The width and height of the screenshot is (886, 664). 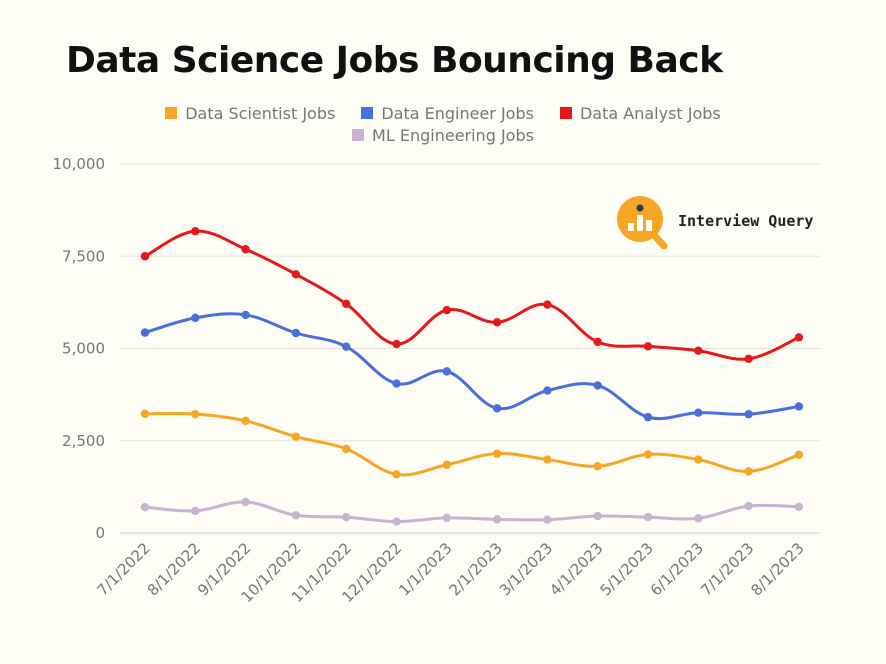 I want to click on y-axis: 0 2,500 5,000 7,500 10,000, so click(x=79, y=348).